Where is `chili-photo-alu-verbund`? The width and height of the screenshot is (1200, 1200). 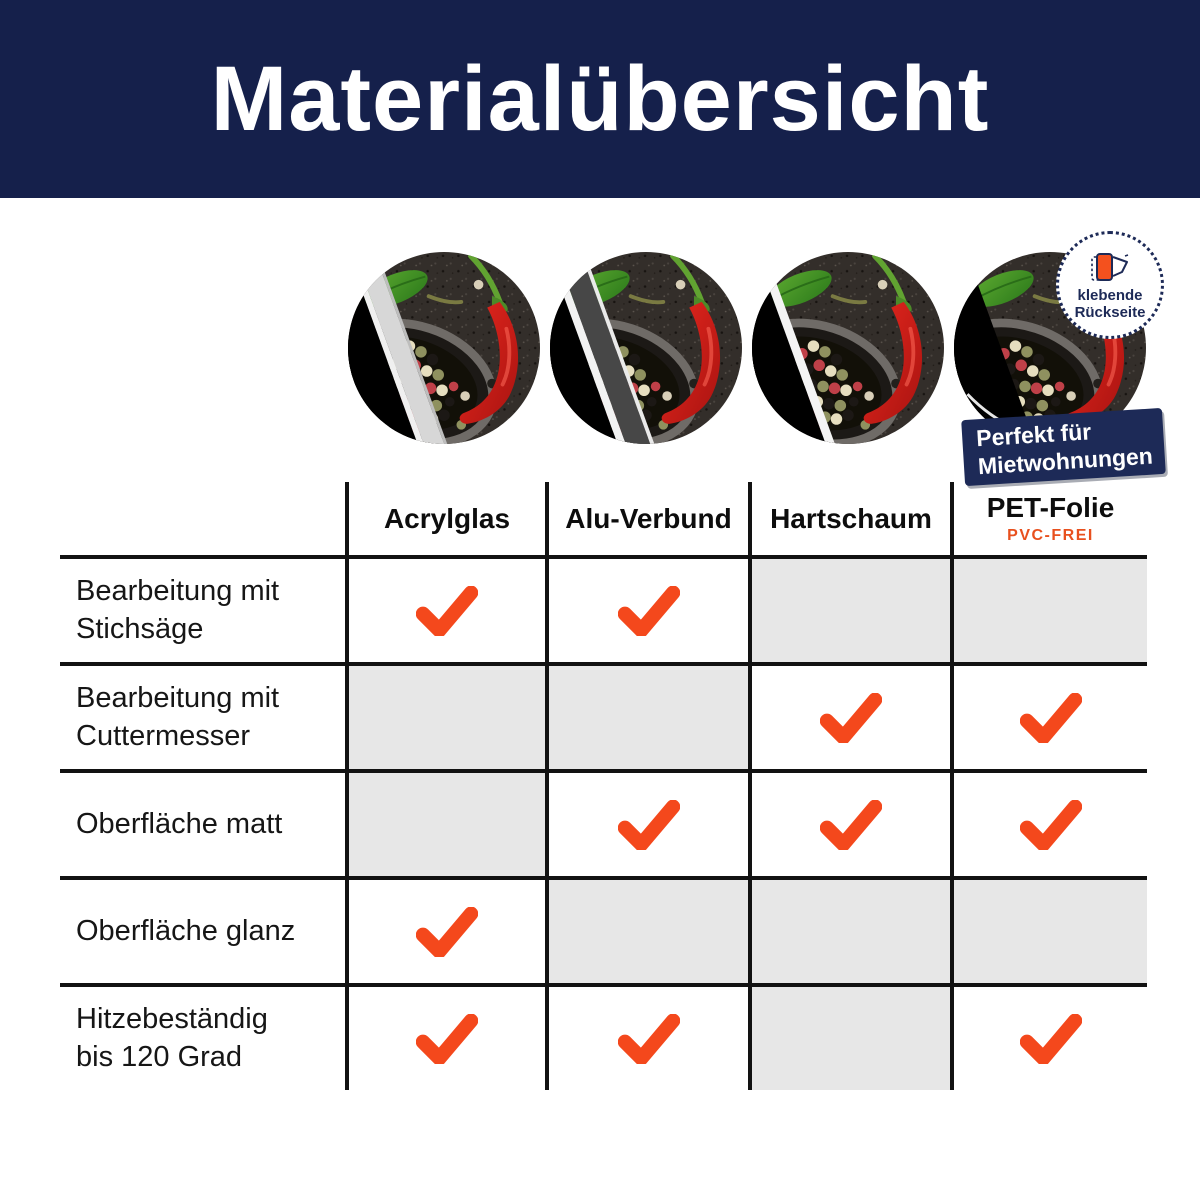
chili-photo-alu-verbund is located at coordinates (646, 348).